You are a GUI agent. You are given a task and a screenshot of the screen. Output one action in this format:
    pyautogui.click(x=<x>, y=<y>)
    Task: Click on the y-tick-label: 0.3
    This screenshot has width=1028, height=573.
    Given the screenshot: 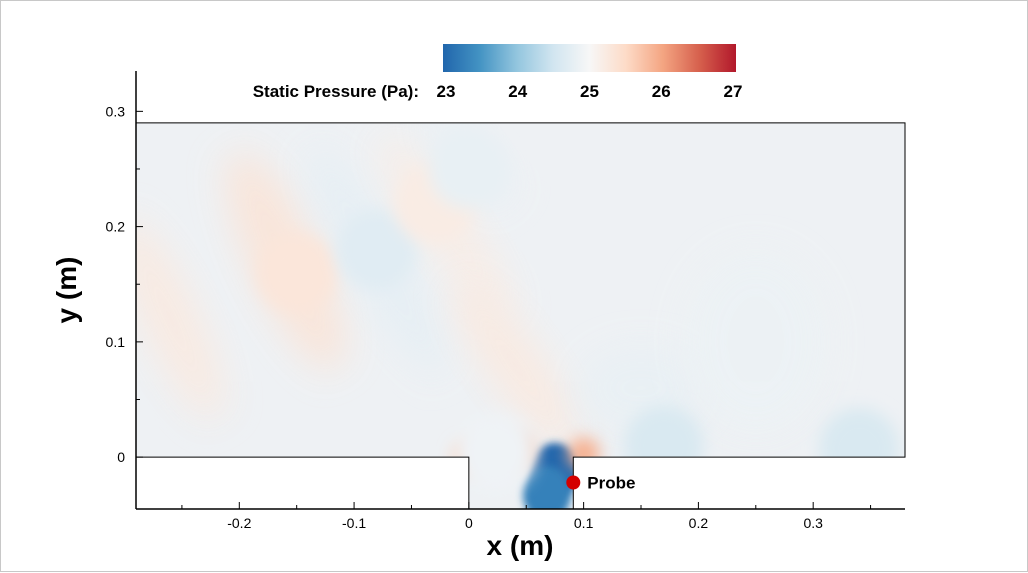 What is the action you would take?
    pyautogui.click(x=116, y=111)
    